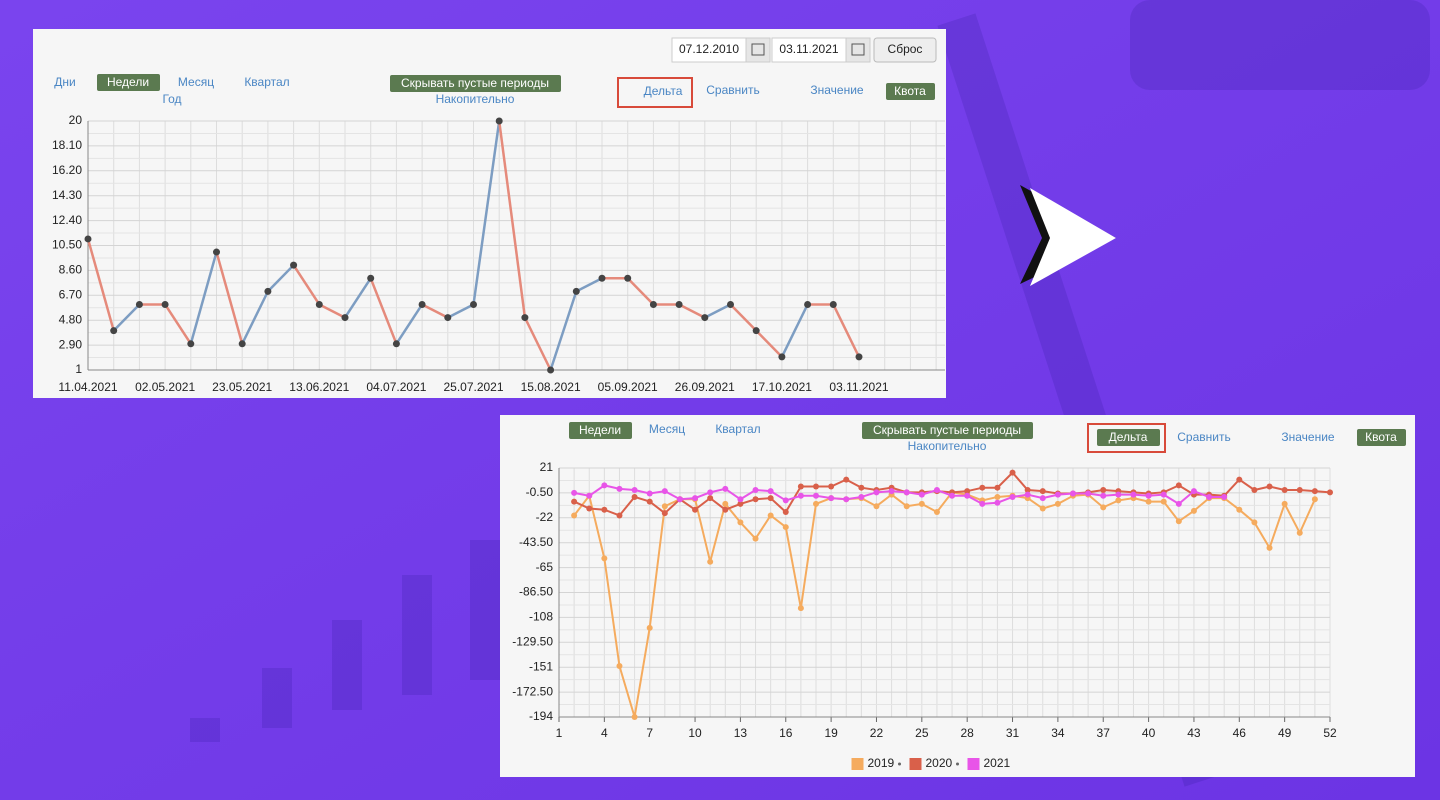  I want to click on date-from: 07.12.2010, so click(709, 49).